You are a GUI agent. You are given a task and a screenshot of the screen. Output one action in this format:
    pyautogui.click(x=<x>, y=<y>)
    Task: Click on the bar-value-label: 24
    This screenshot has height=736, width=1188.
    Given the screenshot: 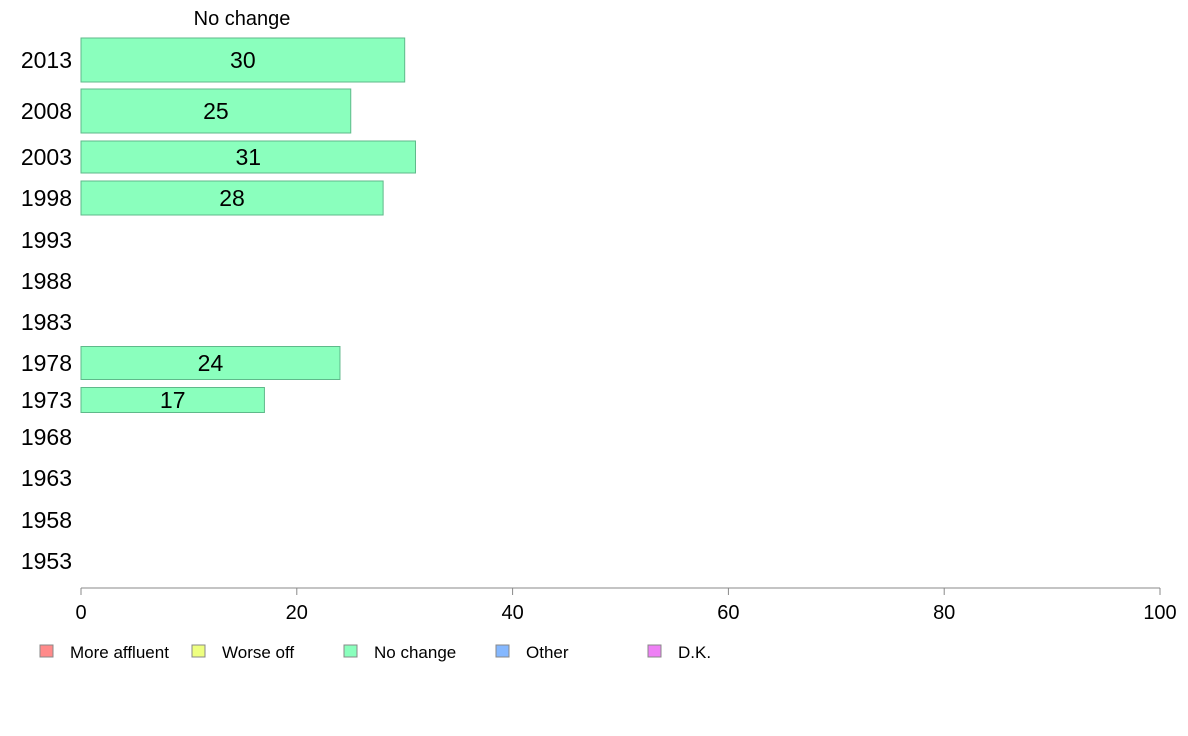 What is the action you would take?
    pyautogui.click(x=211, y=363)
    